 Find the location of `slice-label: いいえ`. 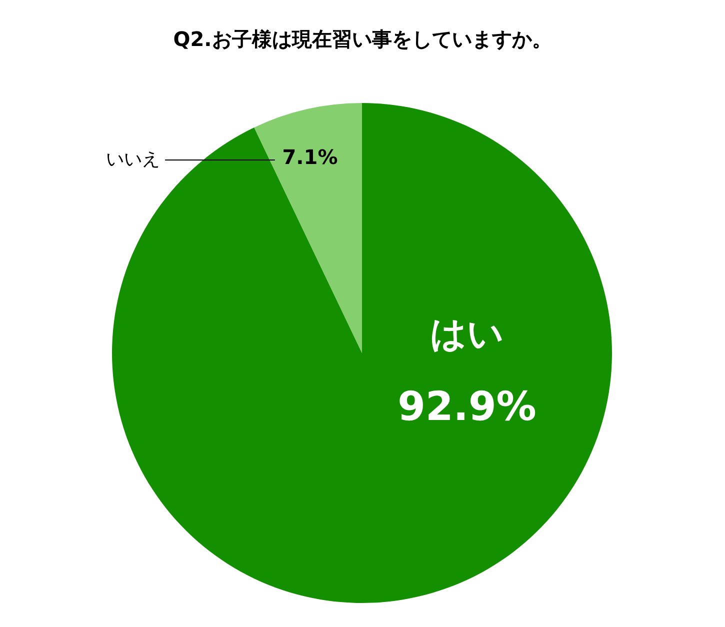

slice-label: いいえ is located at coordinates (133, 159).